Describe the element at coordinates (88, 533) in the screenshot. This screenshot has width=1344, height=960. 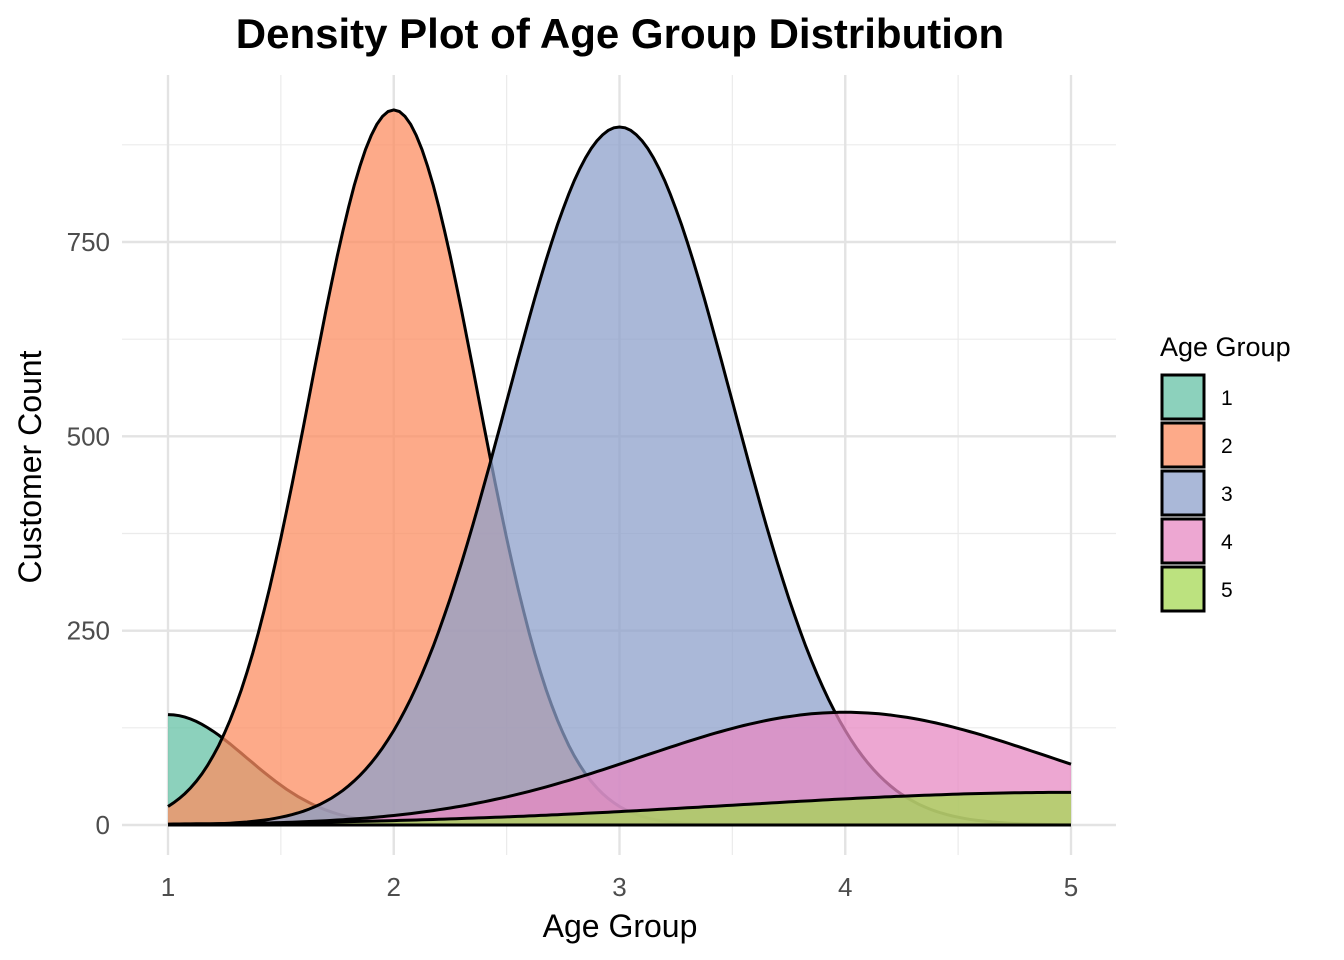
I see `y-axis-ticks: 0 250 500 750` at that location.